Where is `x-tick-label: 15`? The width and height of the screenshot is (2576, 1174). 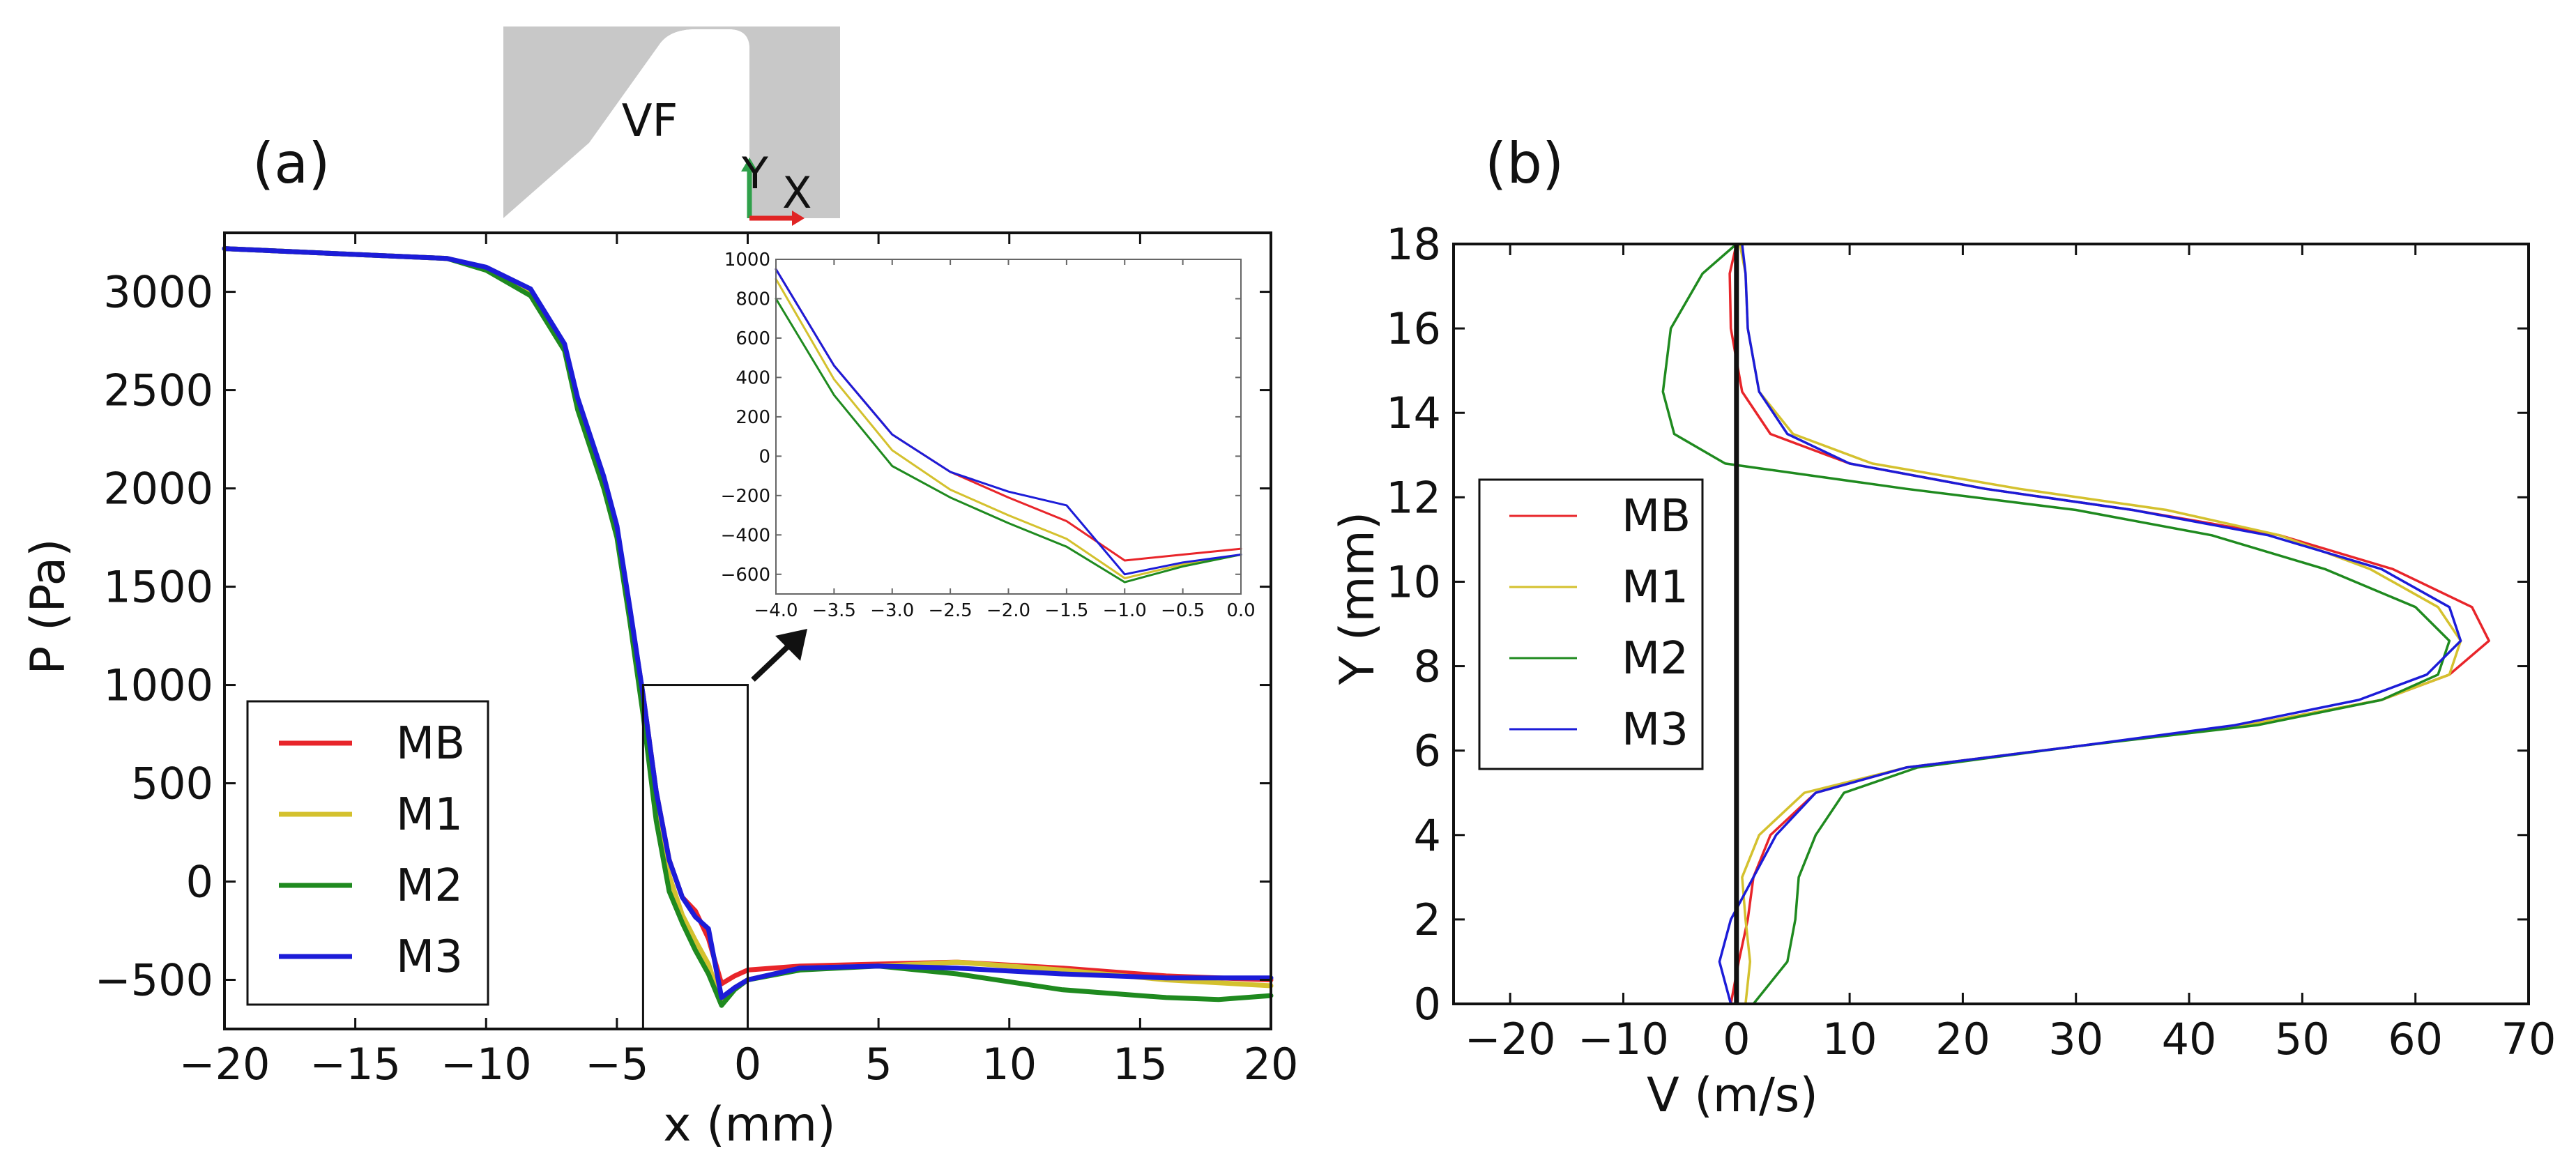
x-tick-label: 15 is located at coordinates (1141, 1064).